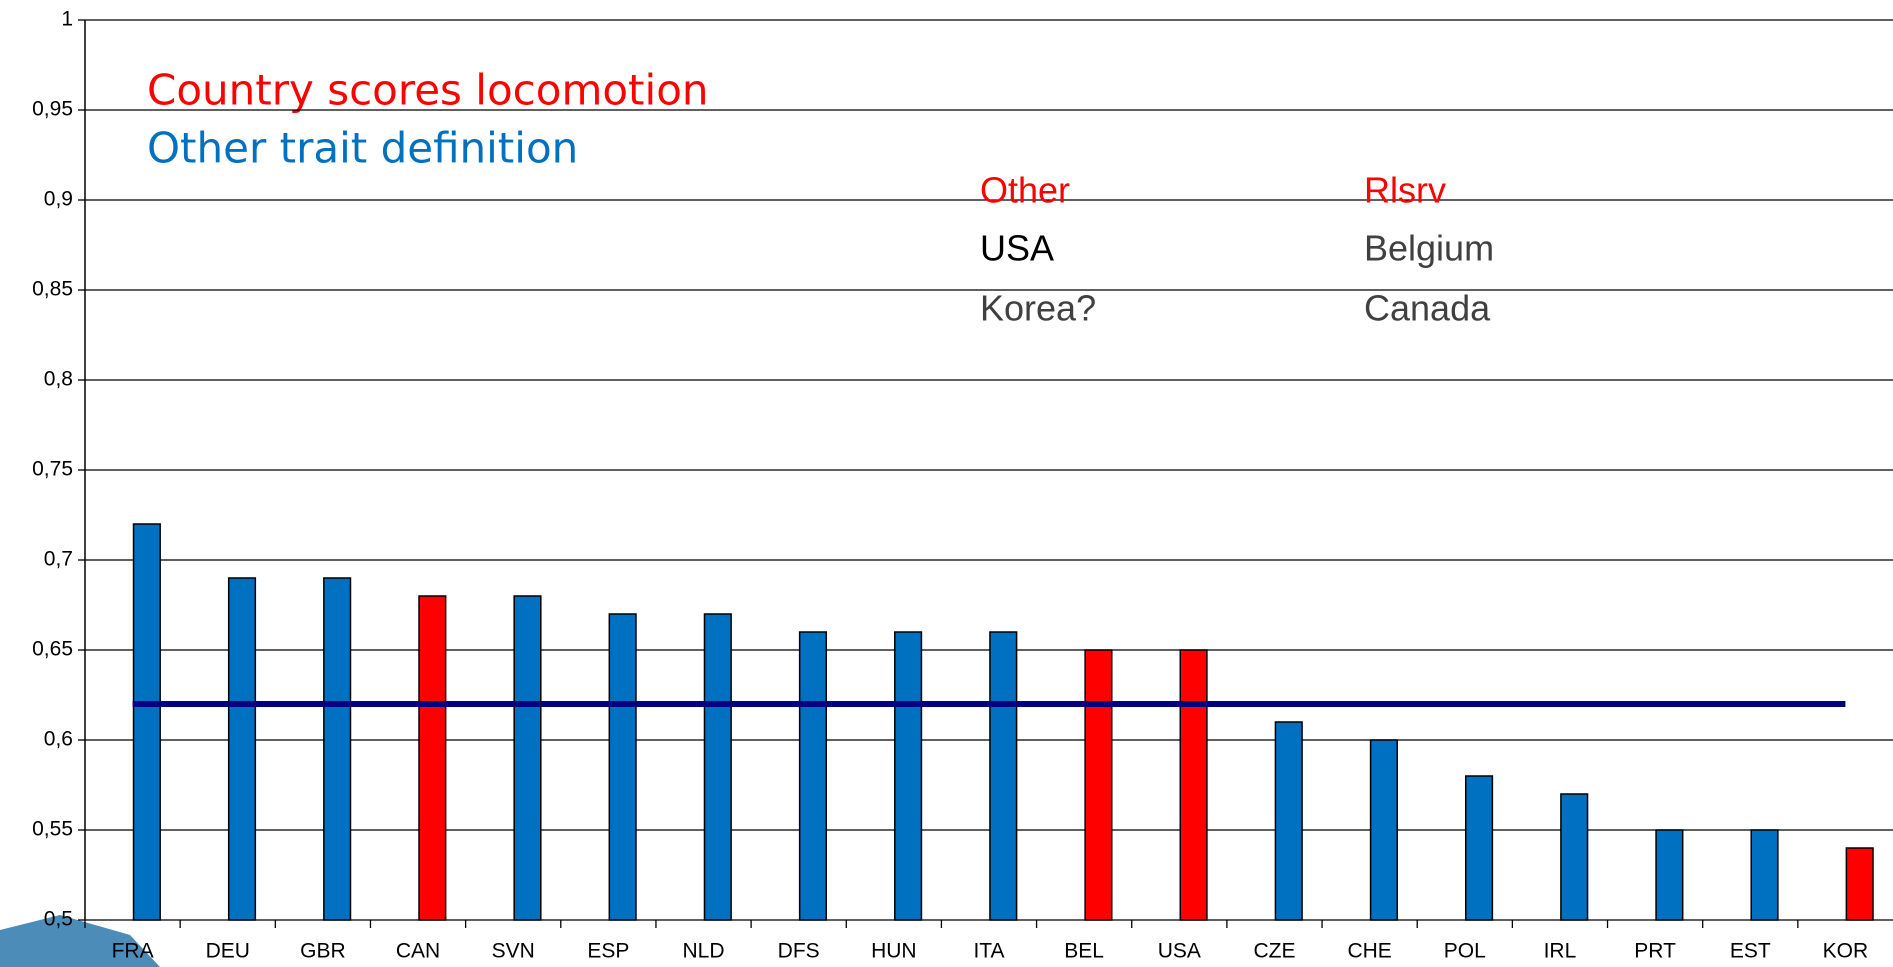 The height and width of the screenshot is (967, 1893). What do you see at coordinates (67, 19) in the screenshot?
I see `y-tick-label: 1` at bounding box center [67, 19].